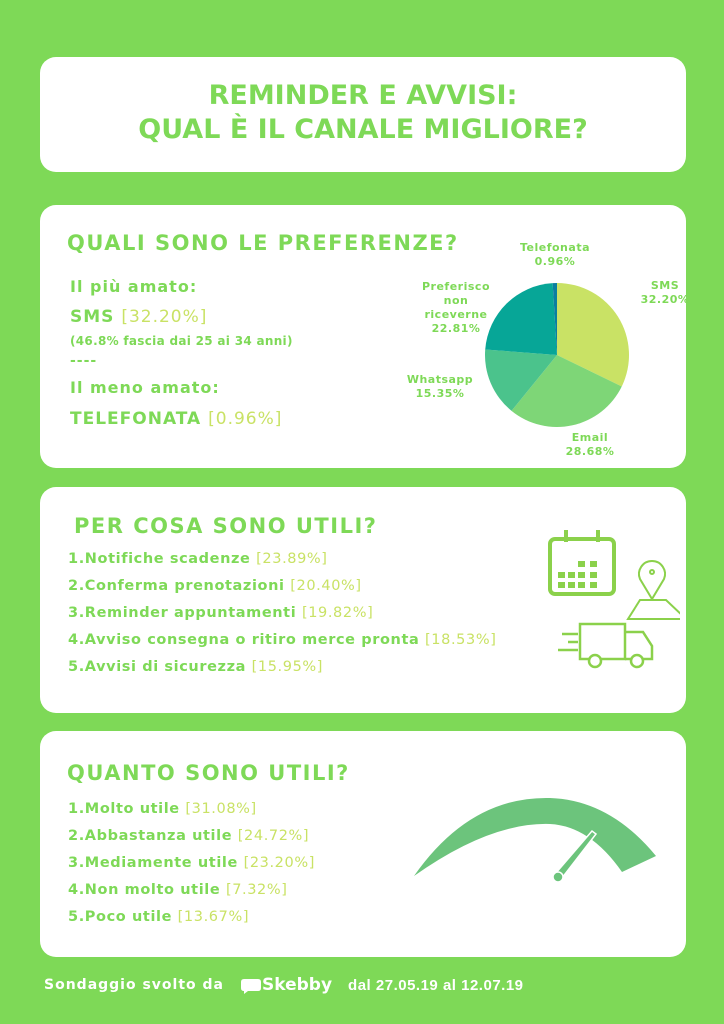 The height and width of the screenshot is (1024, 724). Describe the element at coordinates (191, 863) in the screenshot. I see `list-item: 3.Mediamente utile [23.20%]` at that location.